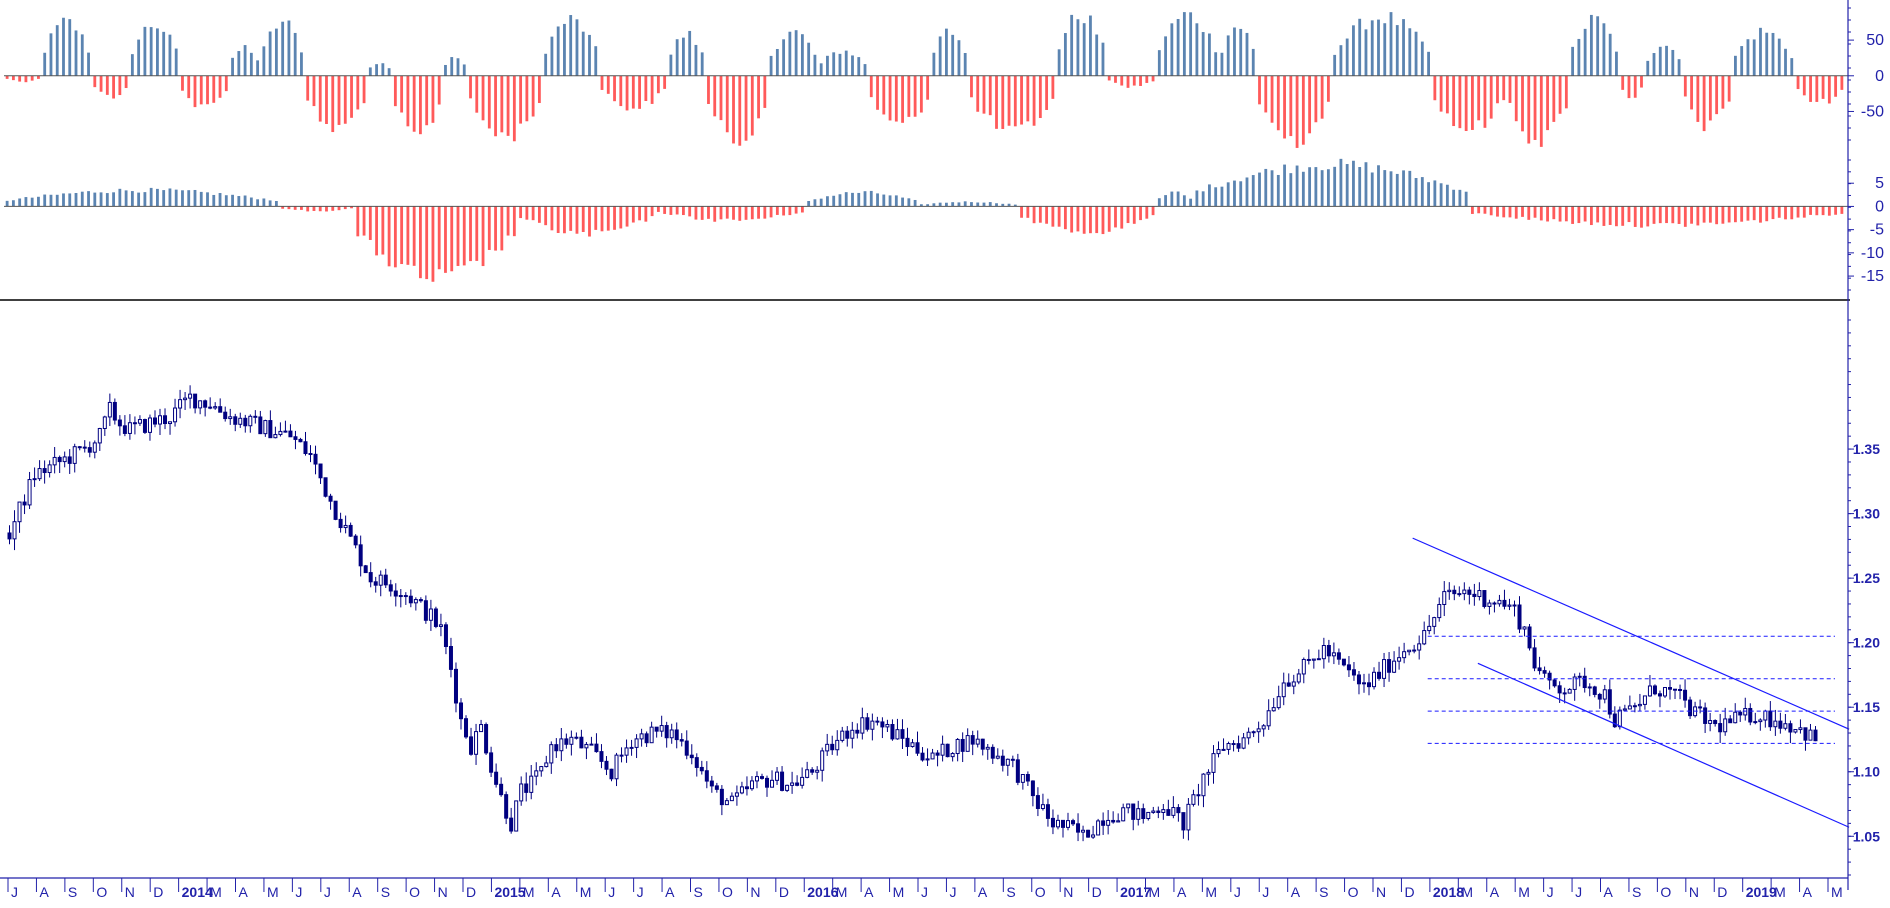  What do you see at coordinates (1665, 892) in the screenshot?
I see `x-tick-label: O` at bounding box center [1665, 892].